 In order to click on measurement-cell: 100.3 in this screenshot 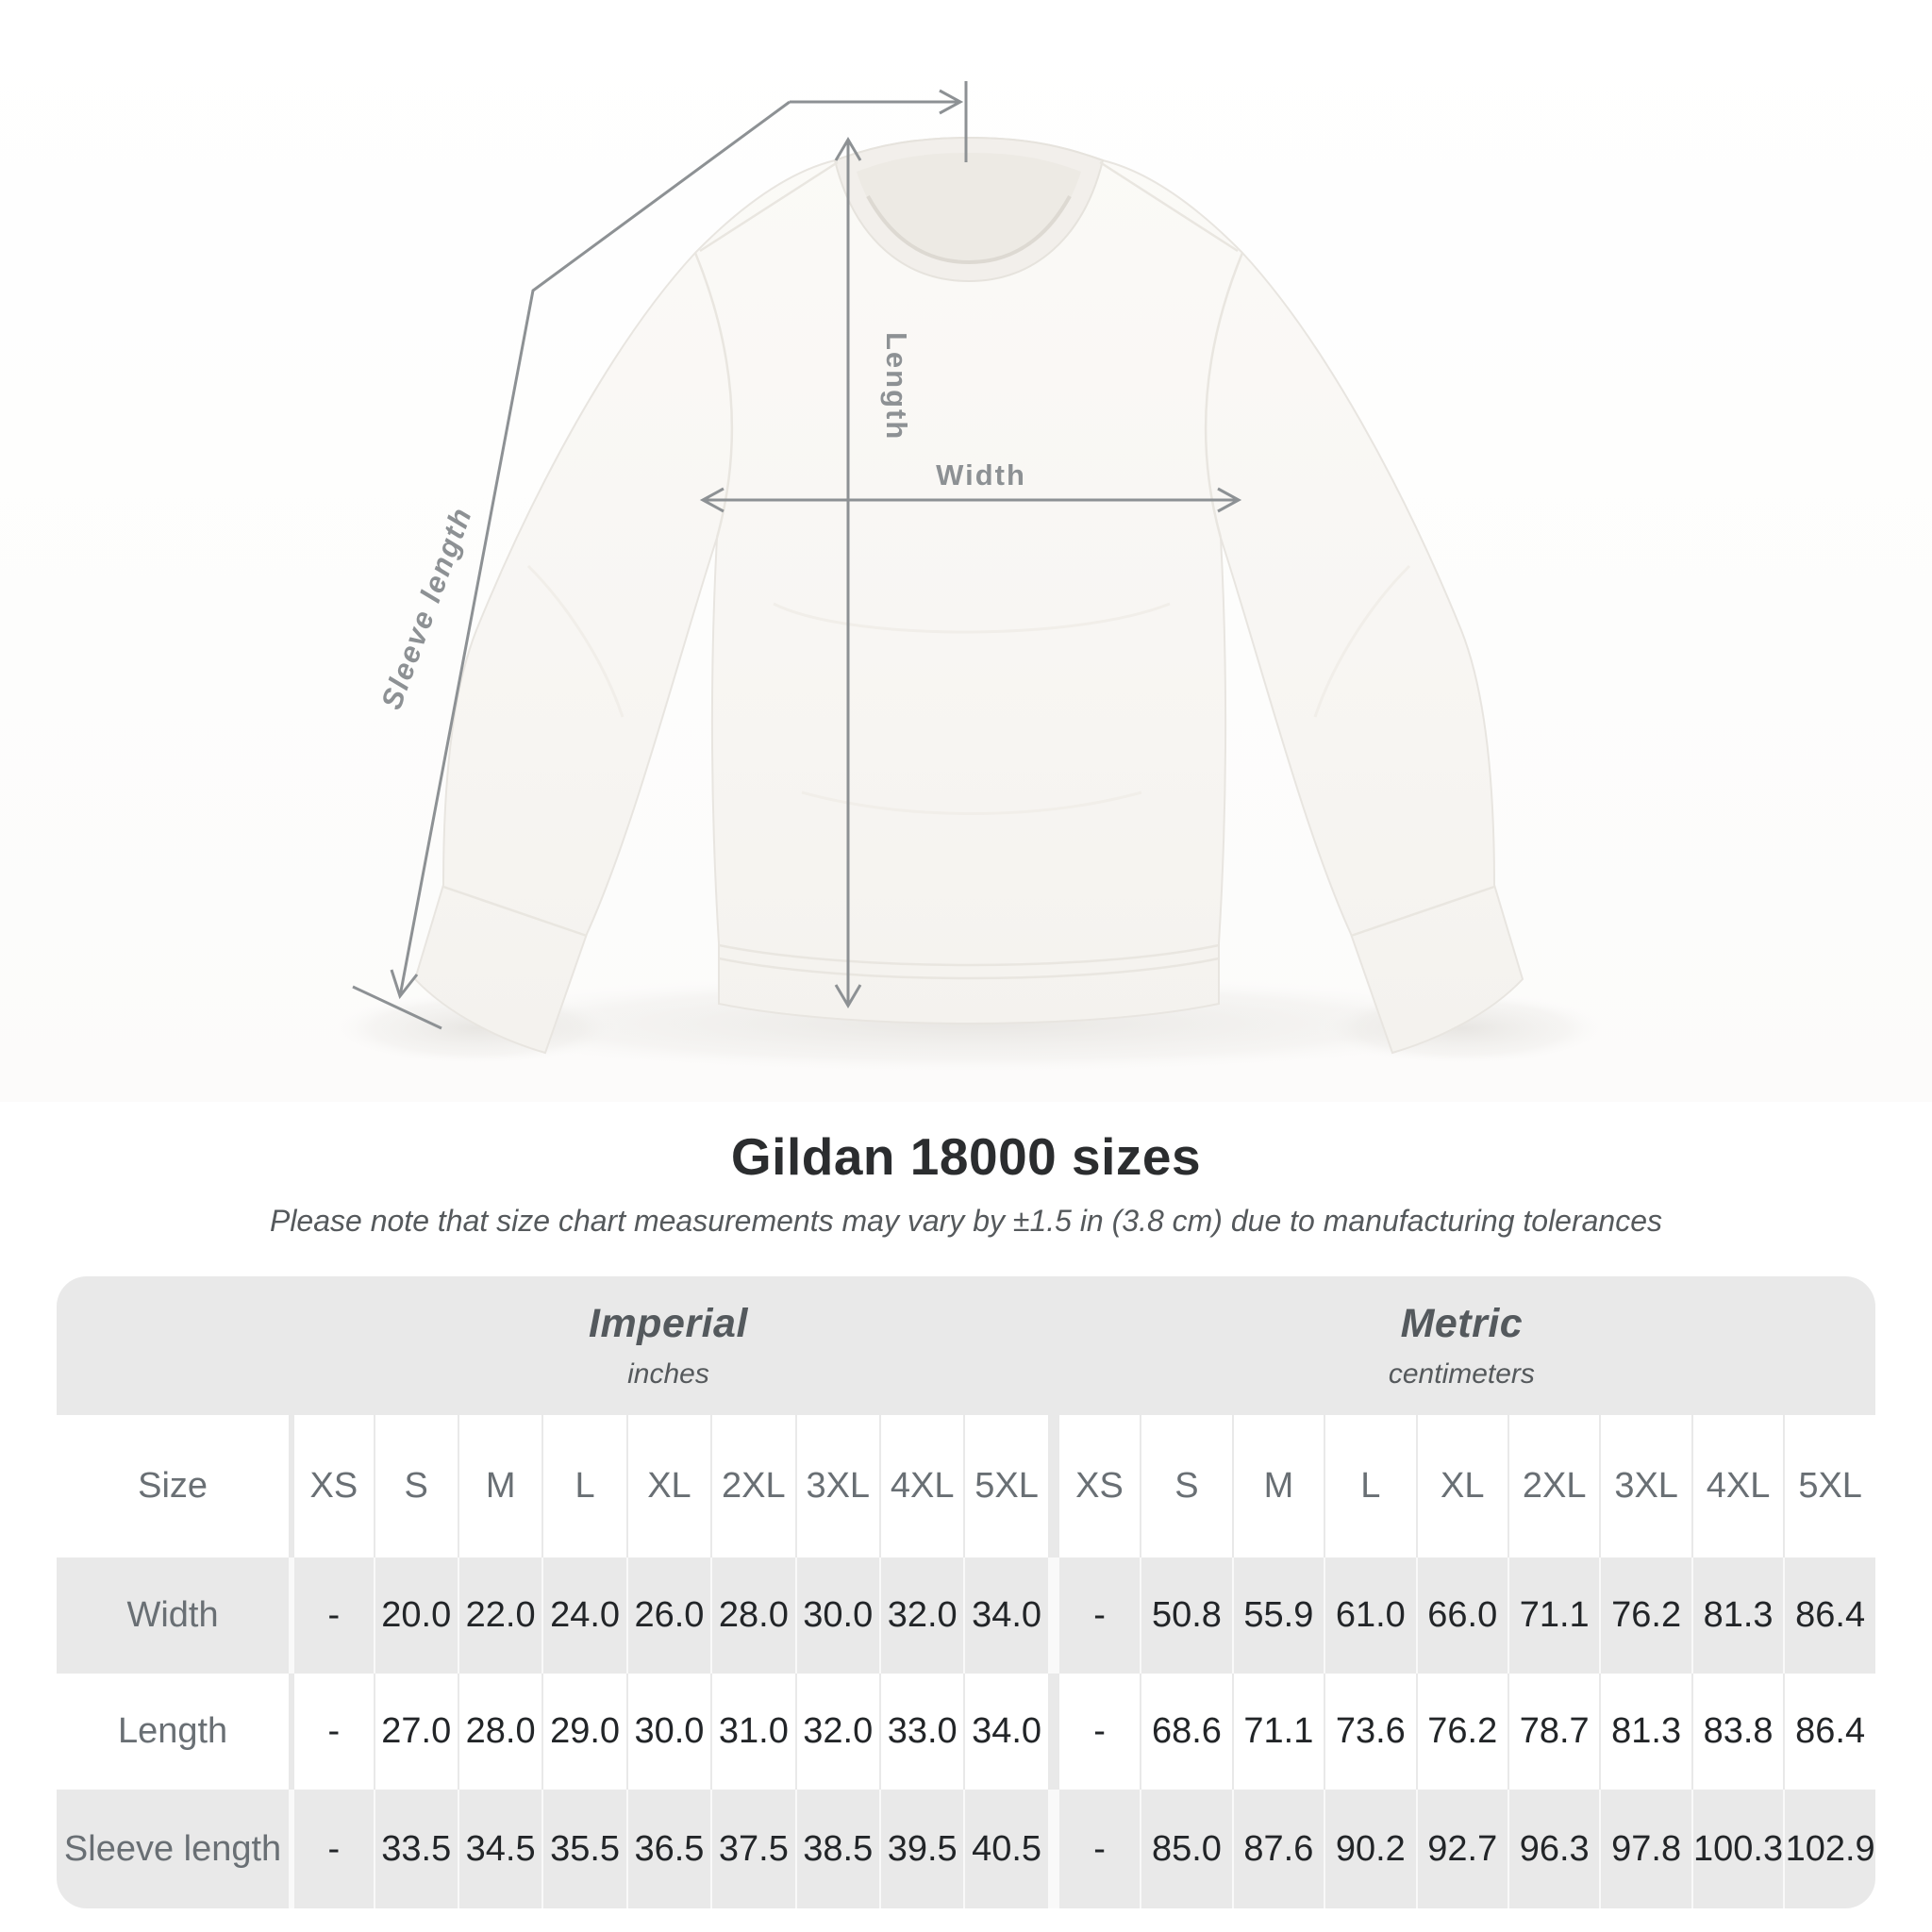, I will do `click(1737, 1849)`.